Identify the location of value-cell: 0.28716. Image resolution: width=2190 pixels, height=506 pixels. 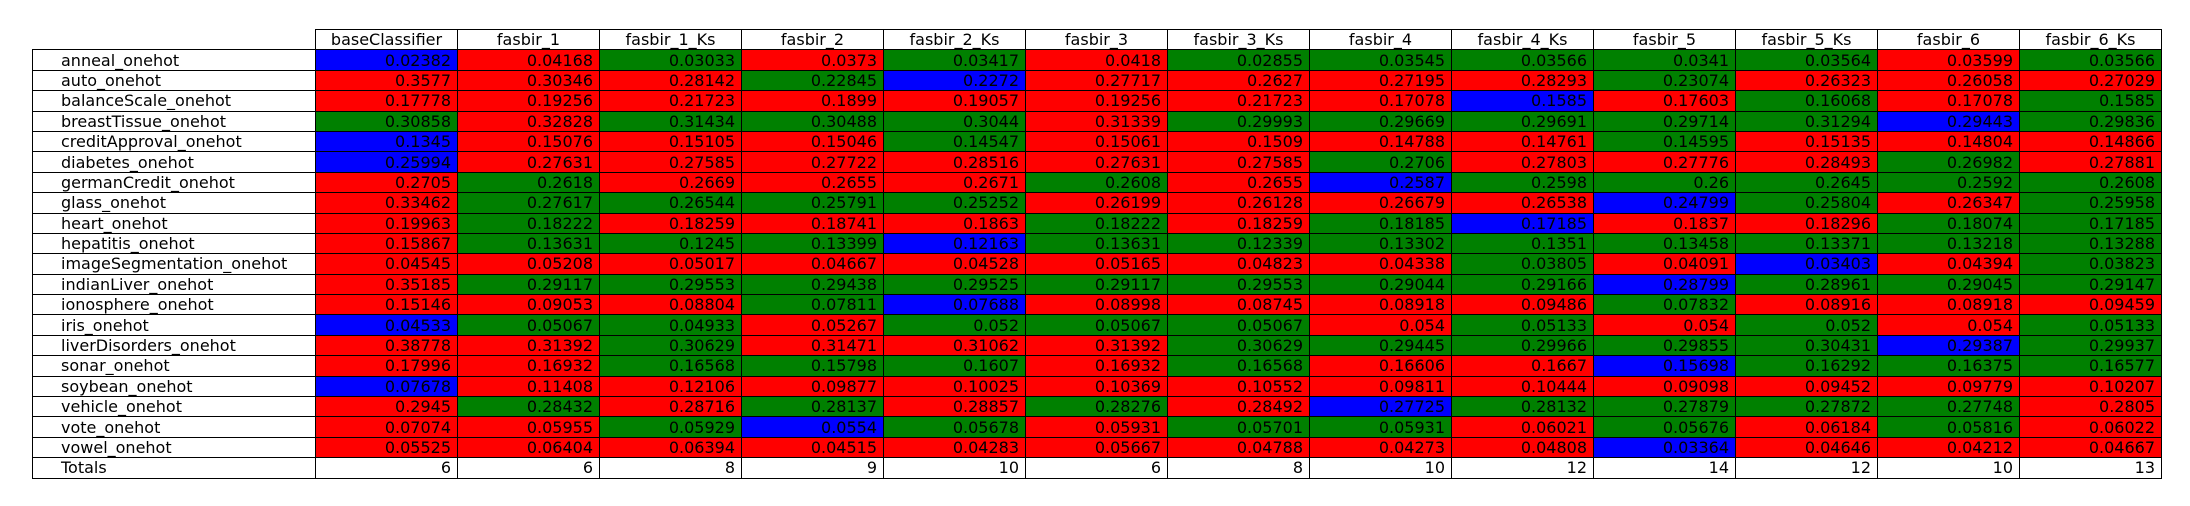
(670, 407).